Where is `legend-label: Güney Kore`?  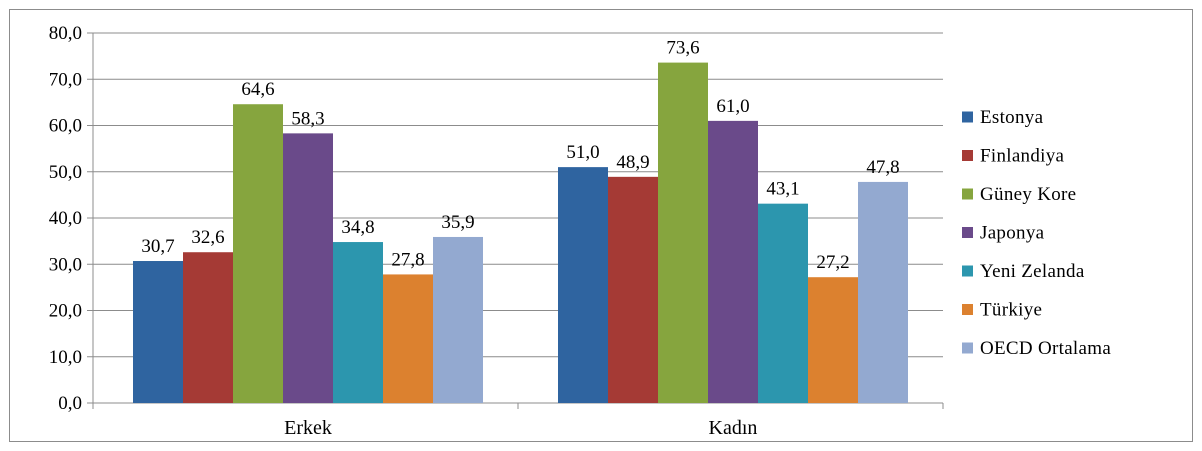
legend-label: Güney Kore is located at coordinates (1028, 194).